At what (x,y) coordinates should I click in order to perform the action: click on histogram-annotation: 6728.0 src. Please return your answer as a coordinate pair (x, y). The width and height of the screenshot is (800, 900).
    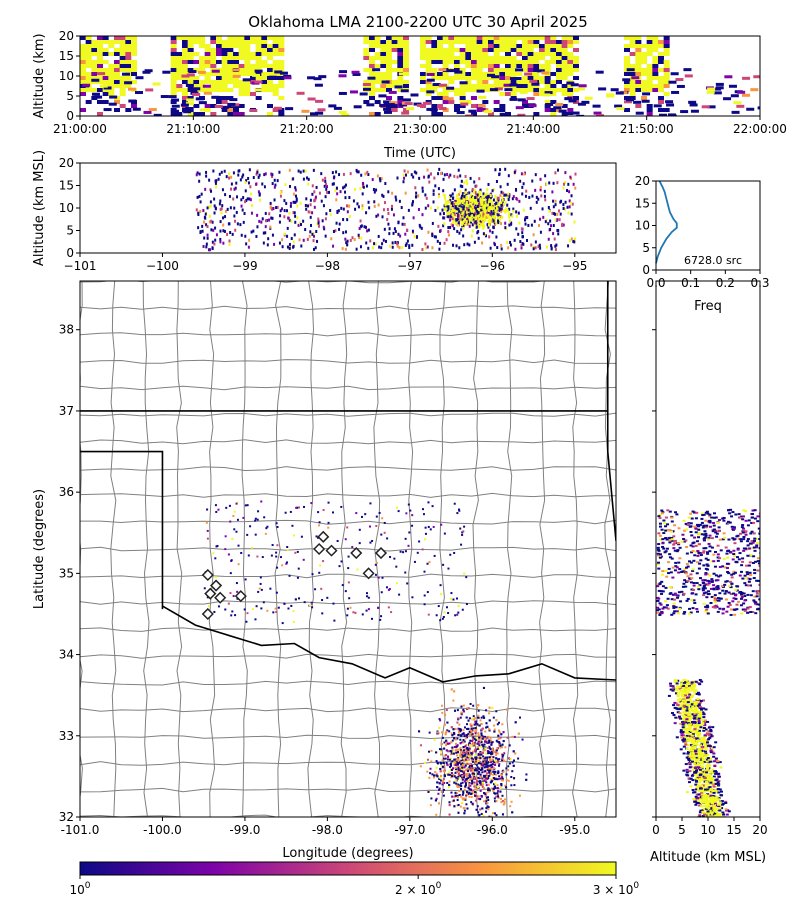
    Looking at the image, I should click on (713, 260).